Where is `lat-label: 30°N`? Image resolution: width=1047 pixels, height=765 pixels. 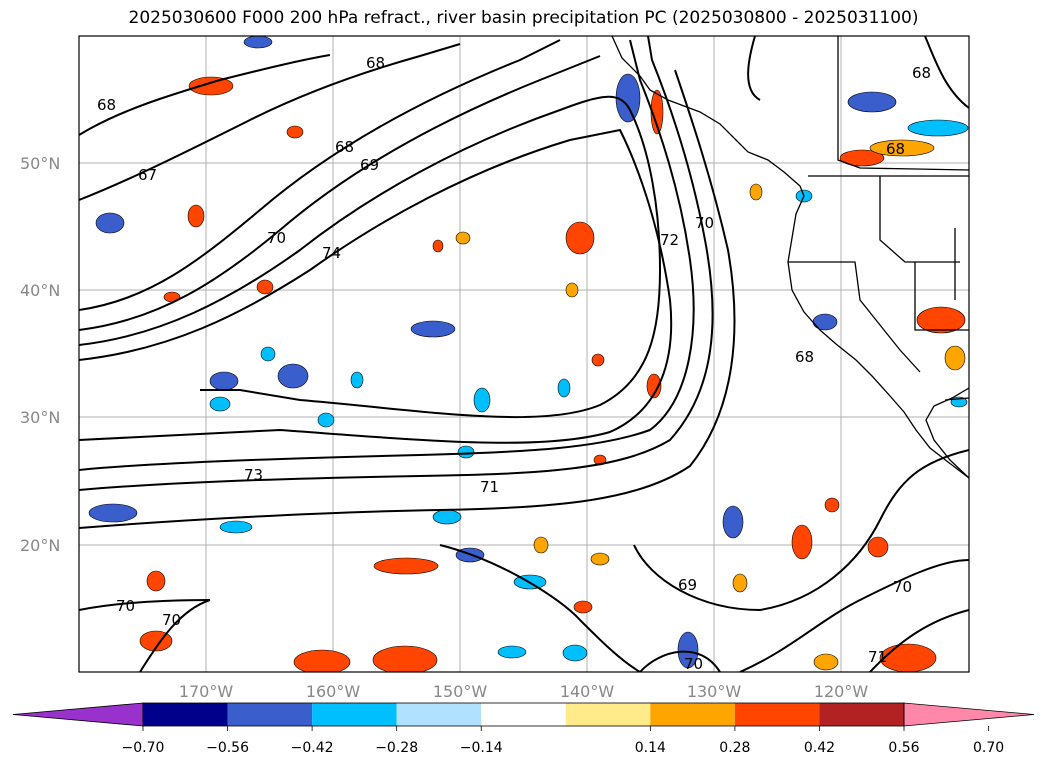
lat-label: 30°N is located at coordinates (40, 417).